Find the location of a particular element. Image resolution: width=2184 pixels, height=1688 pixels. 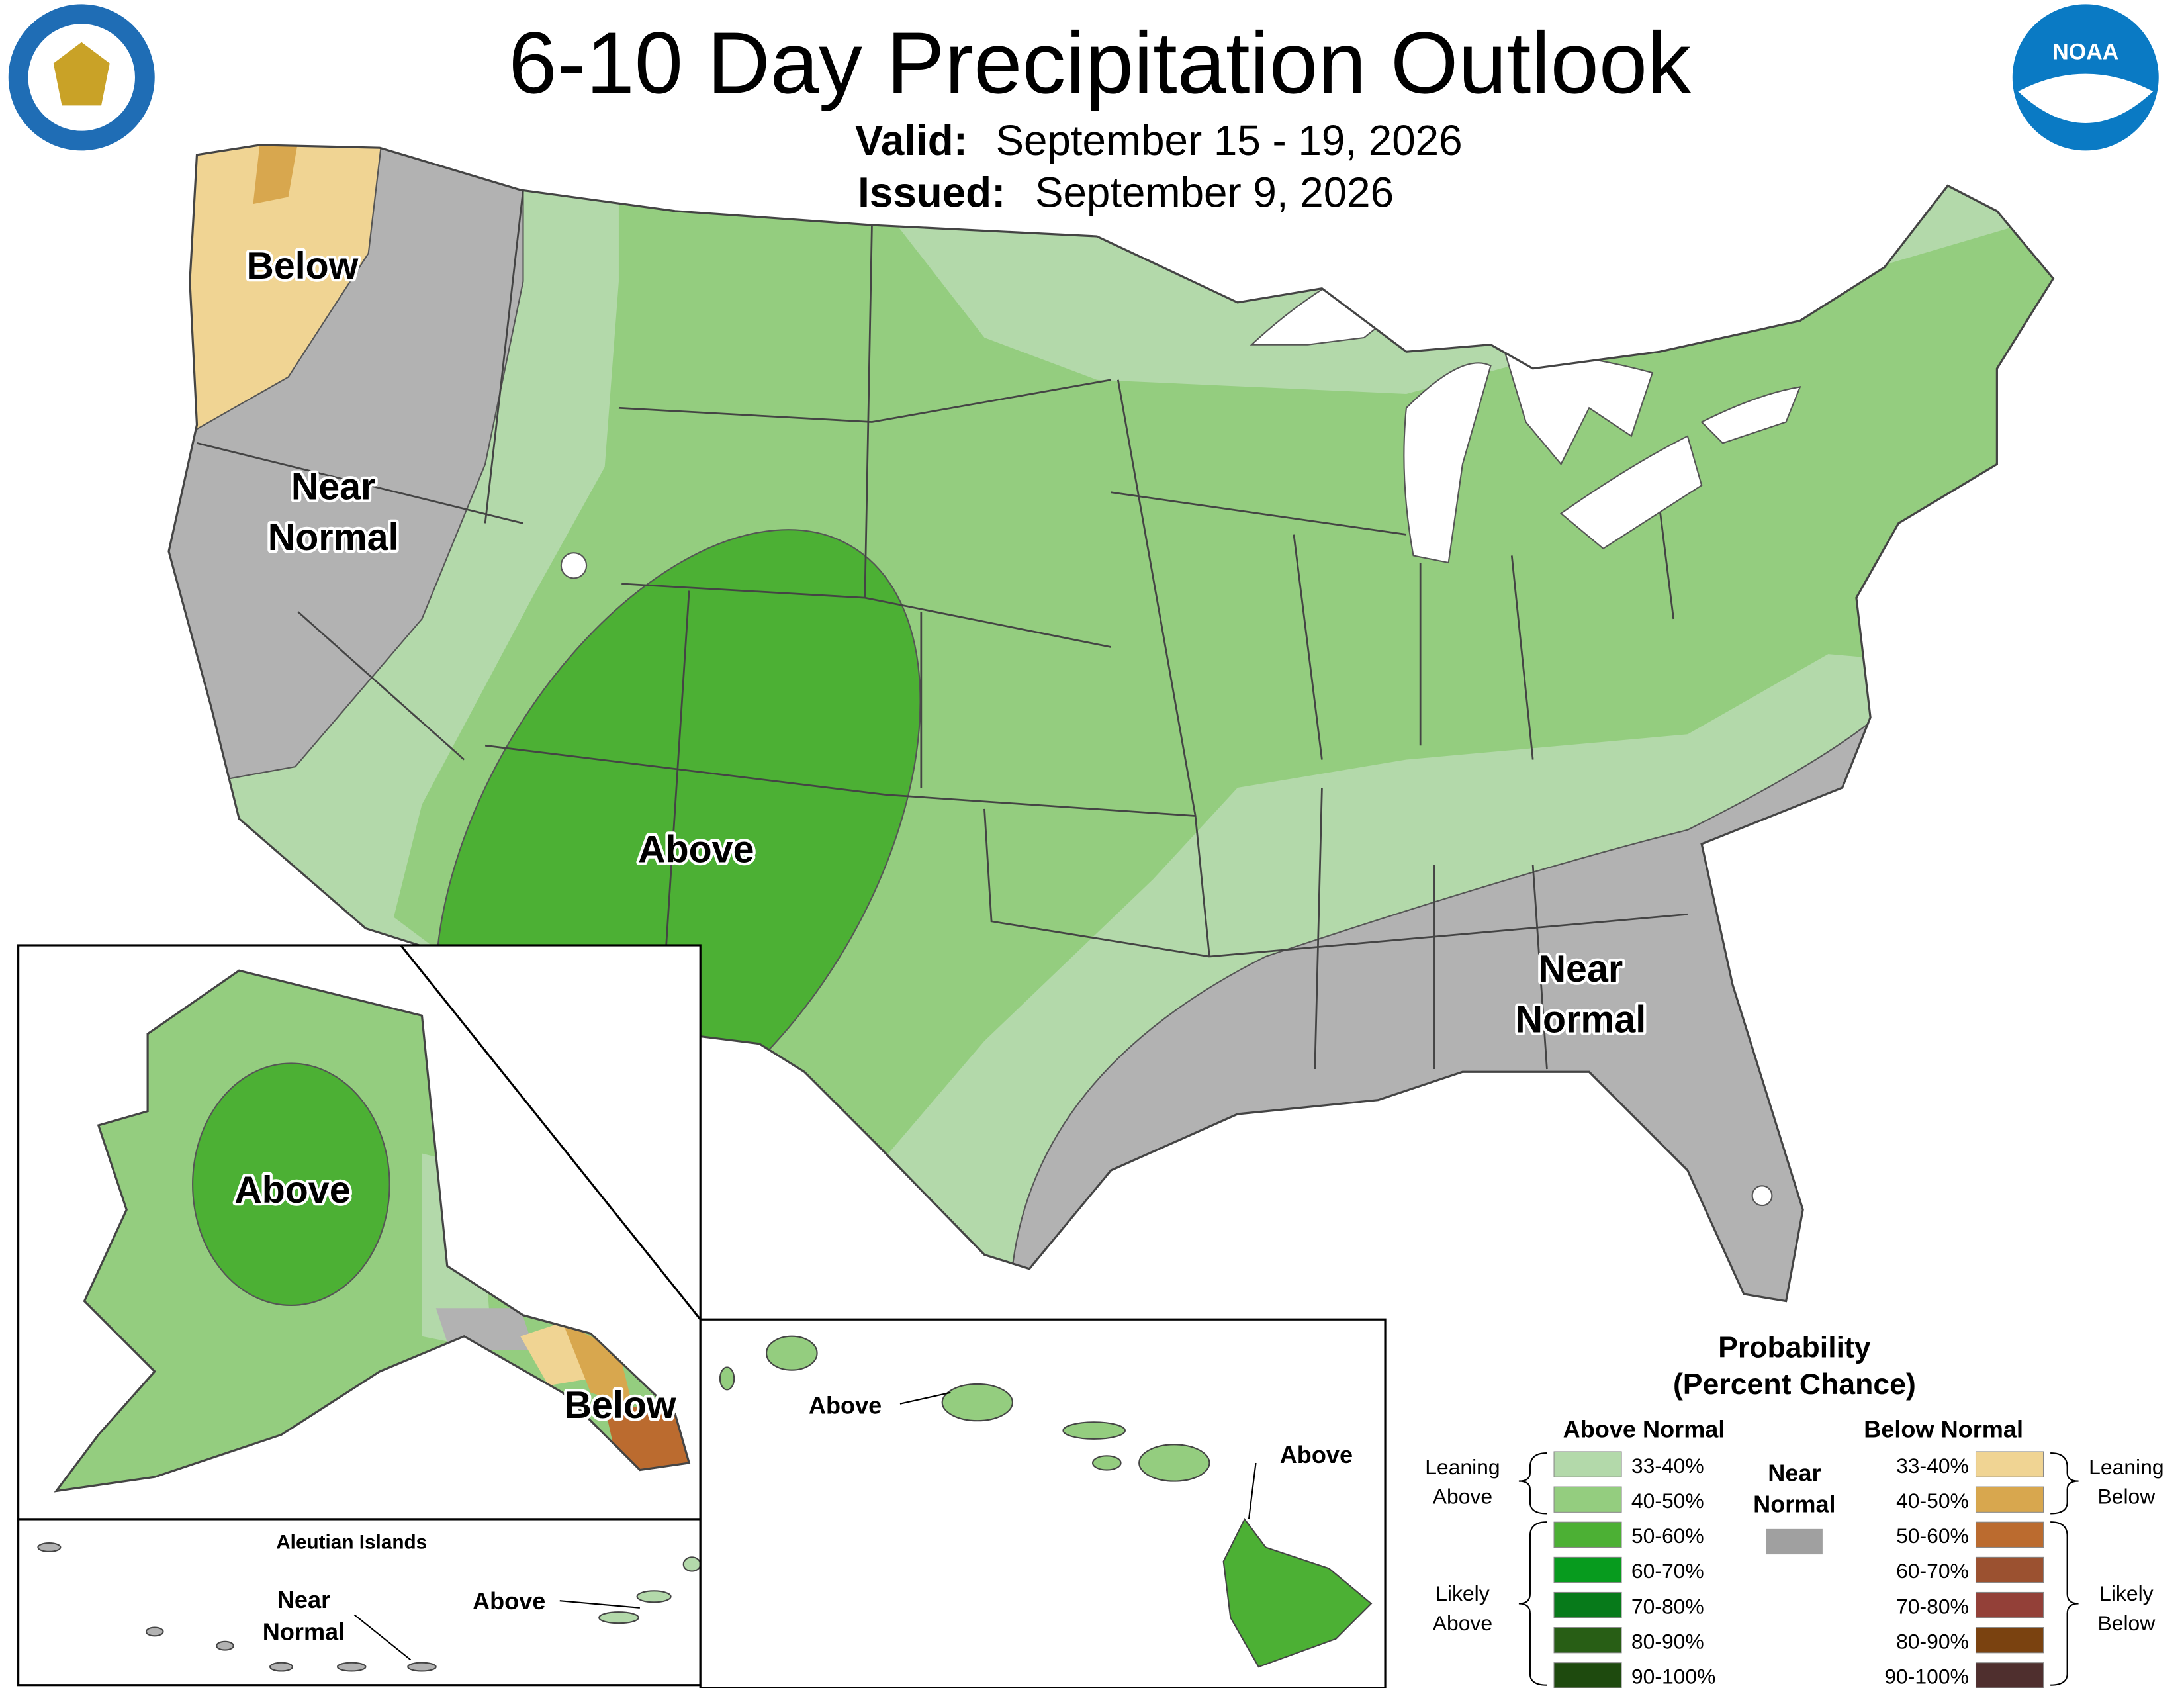

zone-below-nw is located at coordinates (276, 287).